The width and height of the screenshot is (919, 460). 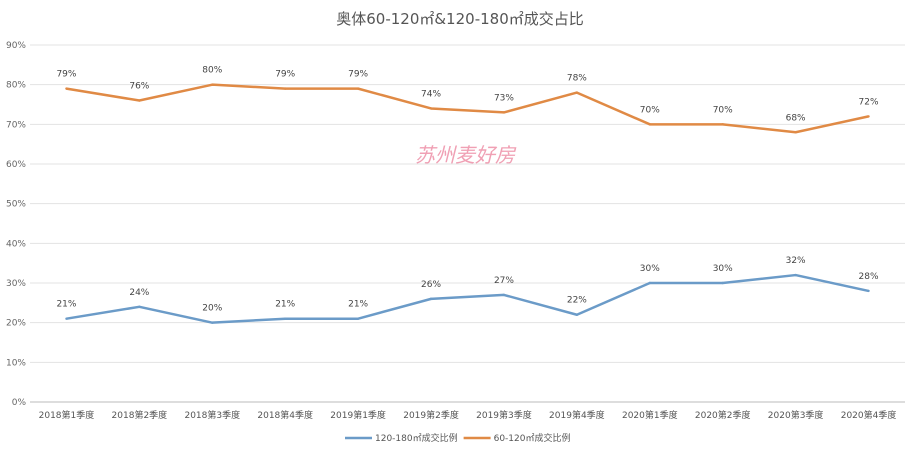 I want to click on x-tick-label: 2018第3季度, so click(x=212, y=415).